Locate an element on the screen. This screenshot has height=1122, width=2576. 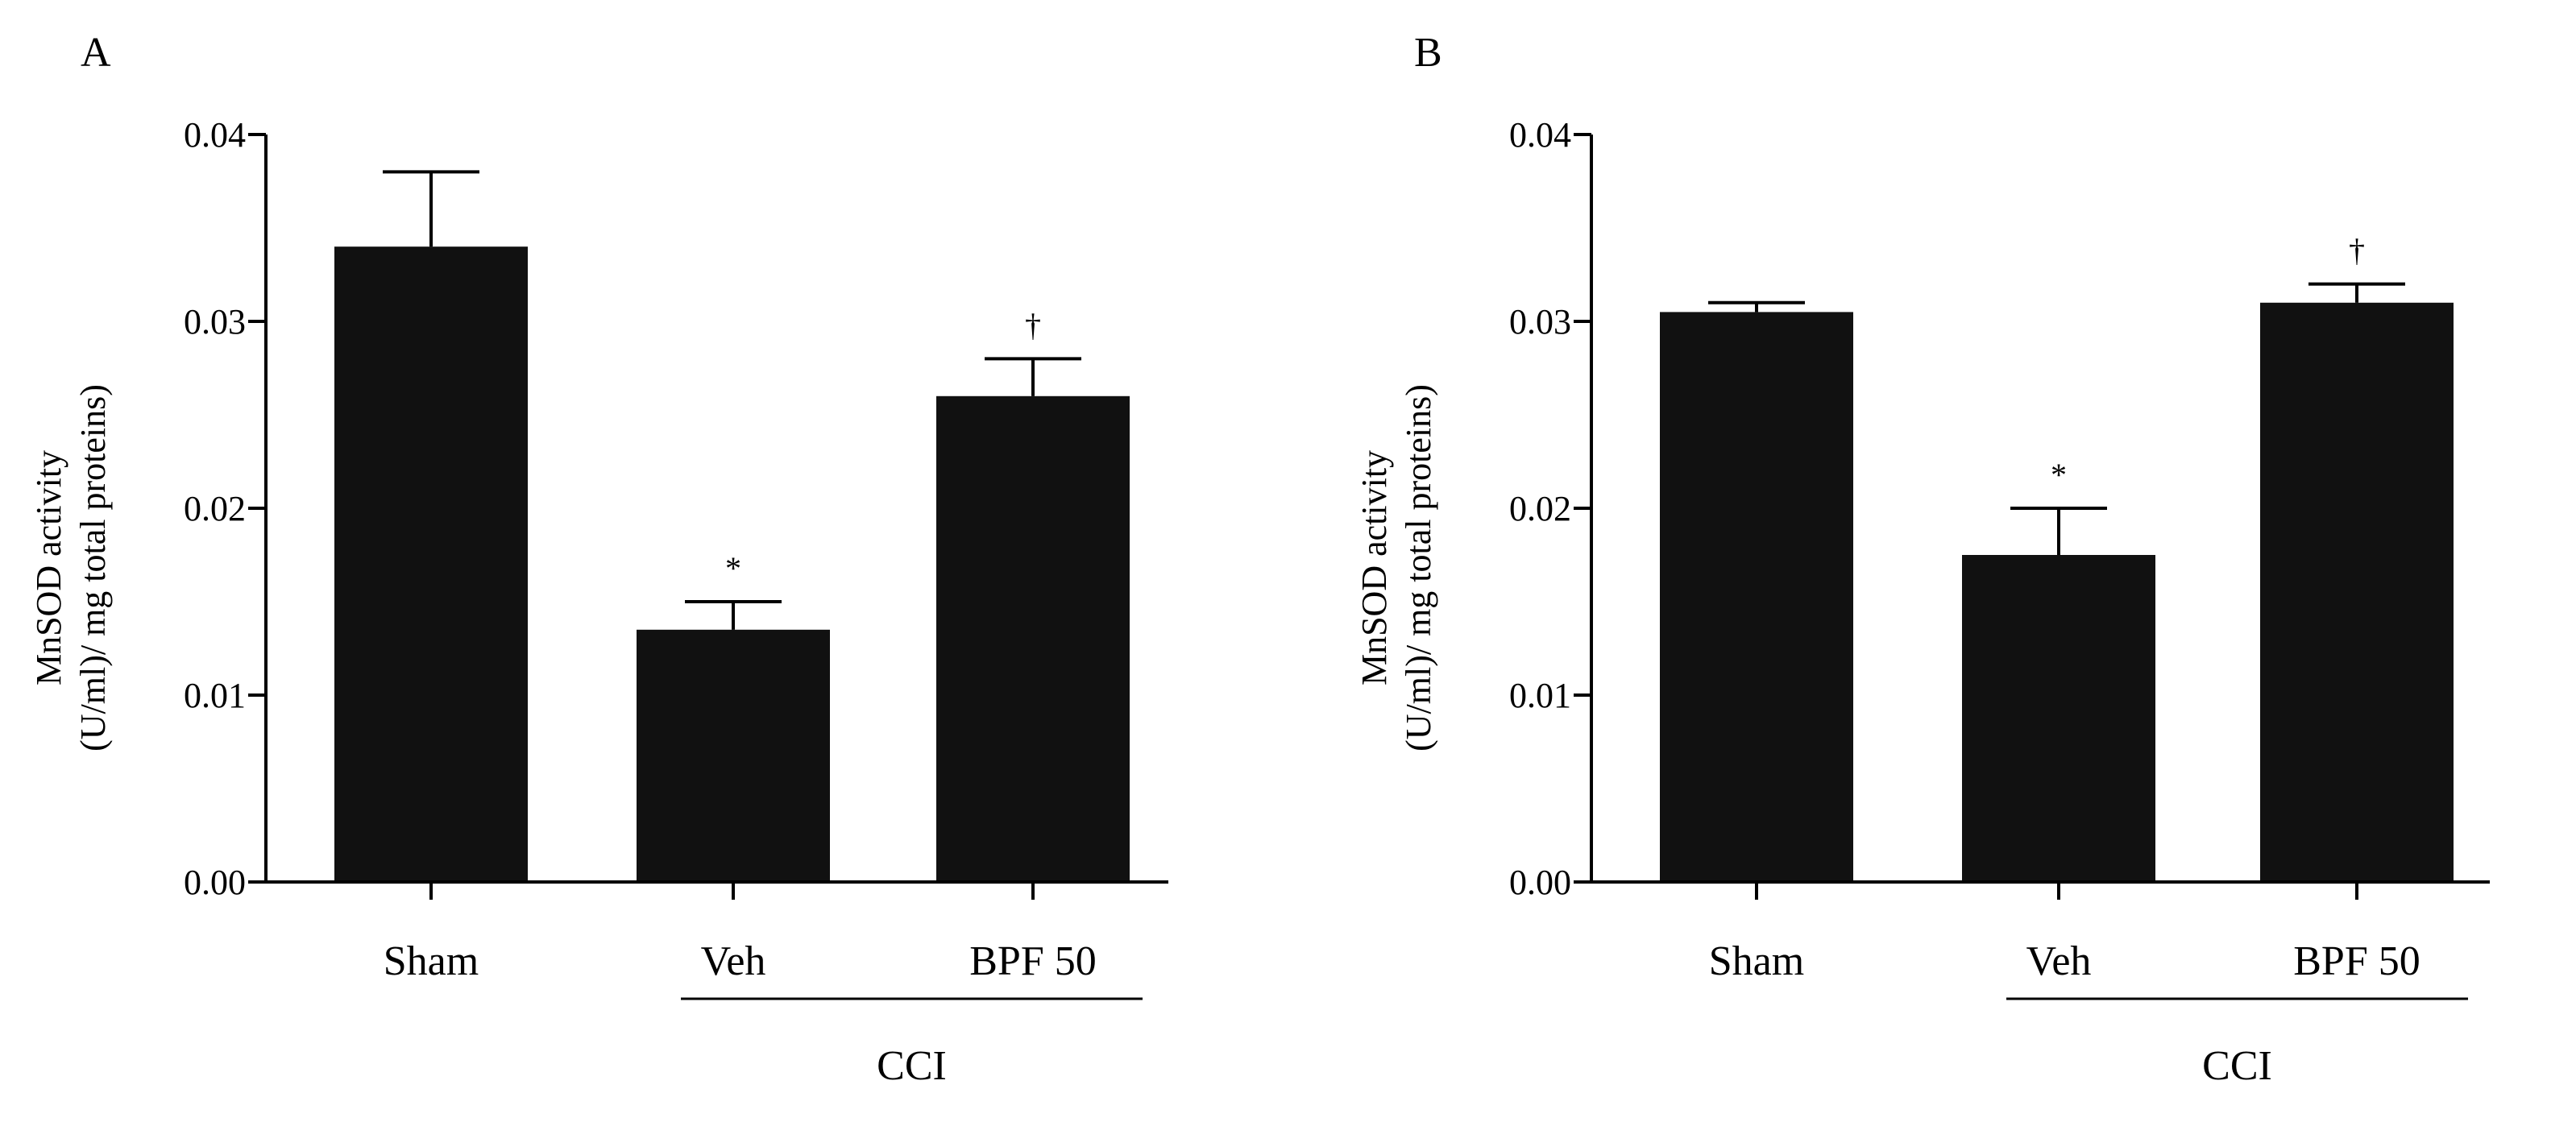
panel-label-b: B is located at coordinates (1428, 53).